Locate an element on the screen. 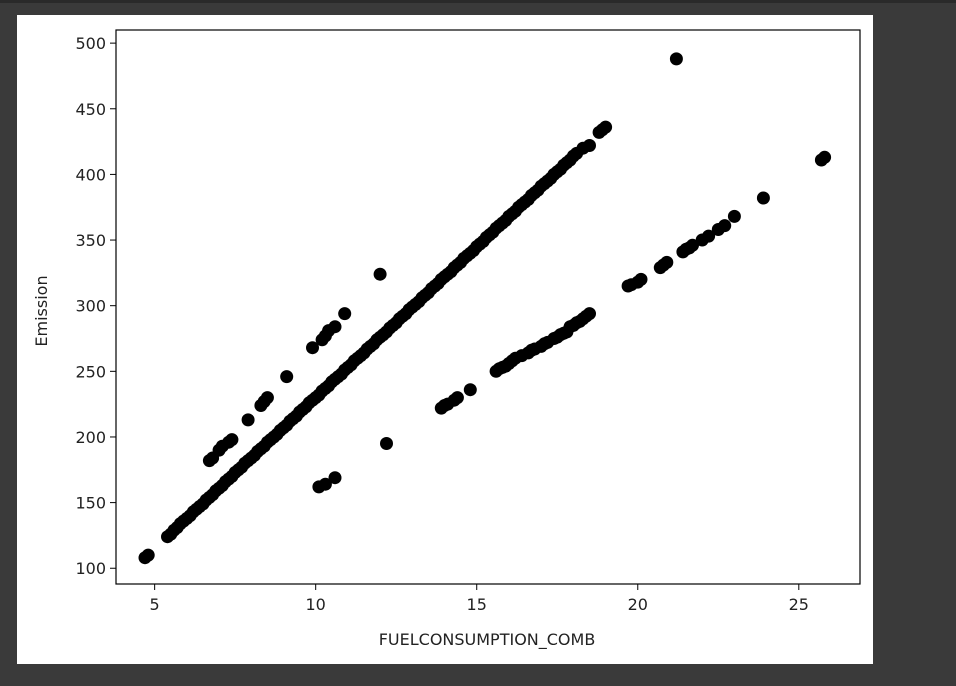  y-tick-label: 100 is located at coordinates (90, 568).